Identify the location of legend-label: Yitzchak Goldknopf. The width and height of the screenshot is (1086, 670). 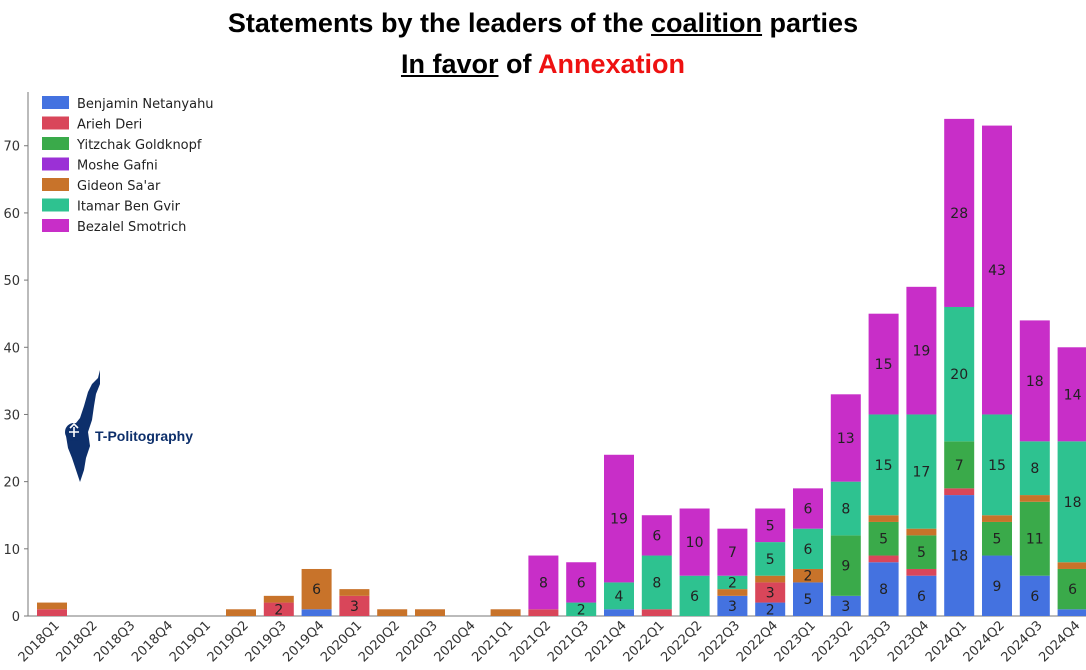
(139, 145).